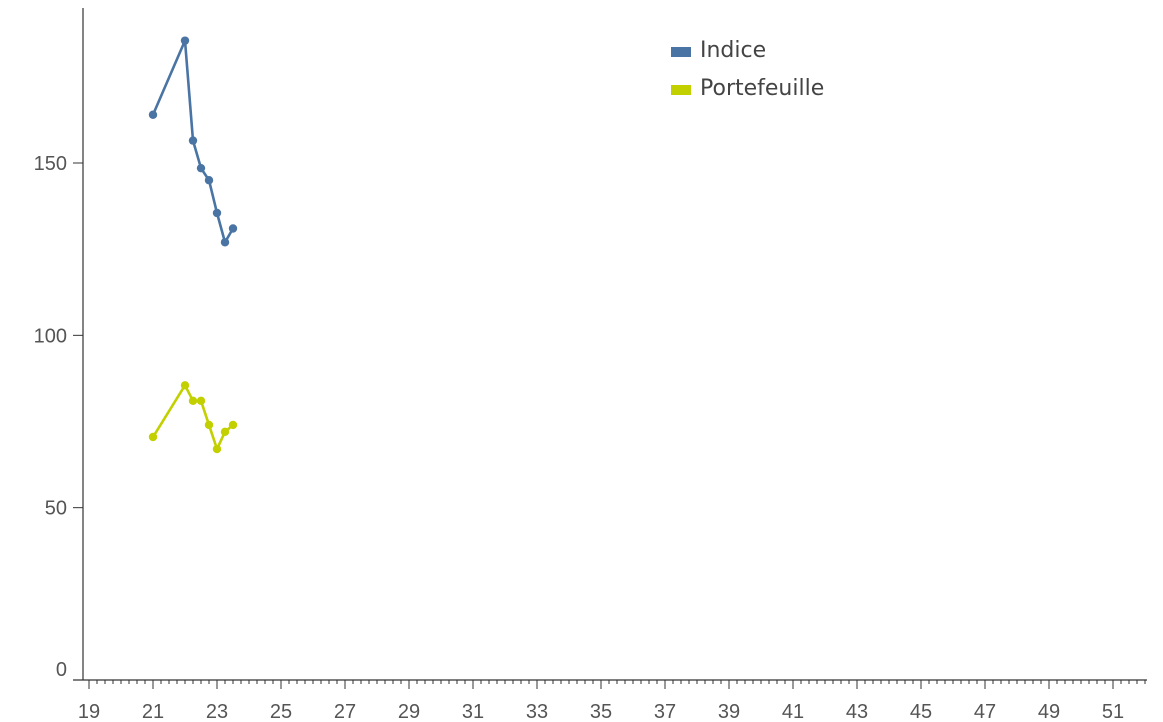  What do you see at coordinates (747, 69) in the screenshot?
I see `legend: Indice Portefeuille` at bounding box center [747, 69].